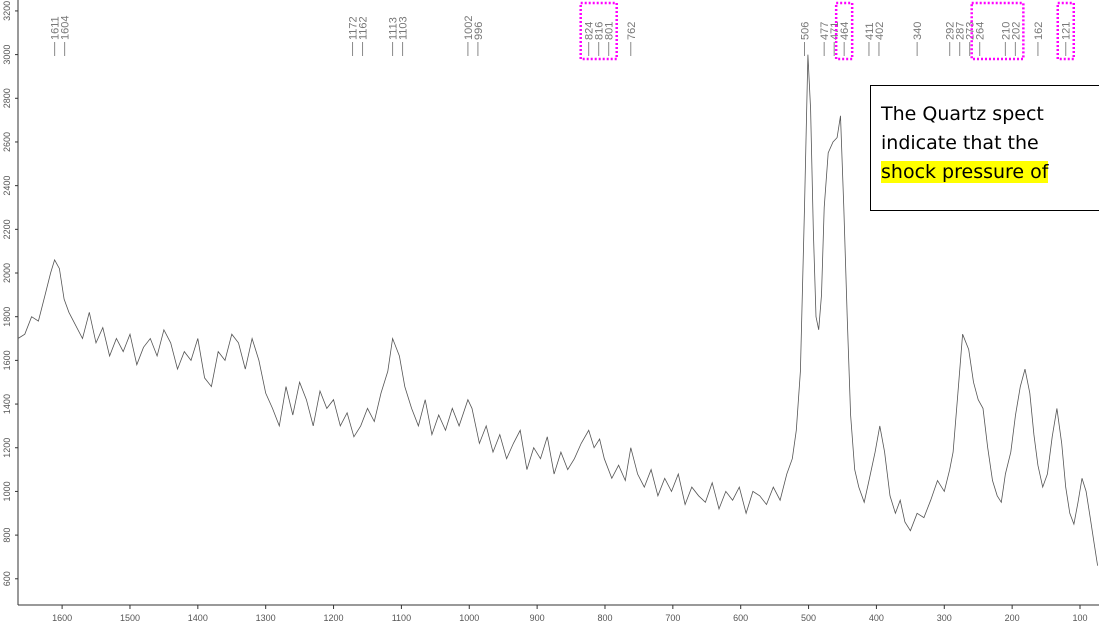 This screenshot has height=622, width=1099. I want to click on x-tick-label: 500, so click(808, 617).